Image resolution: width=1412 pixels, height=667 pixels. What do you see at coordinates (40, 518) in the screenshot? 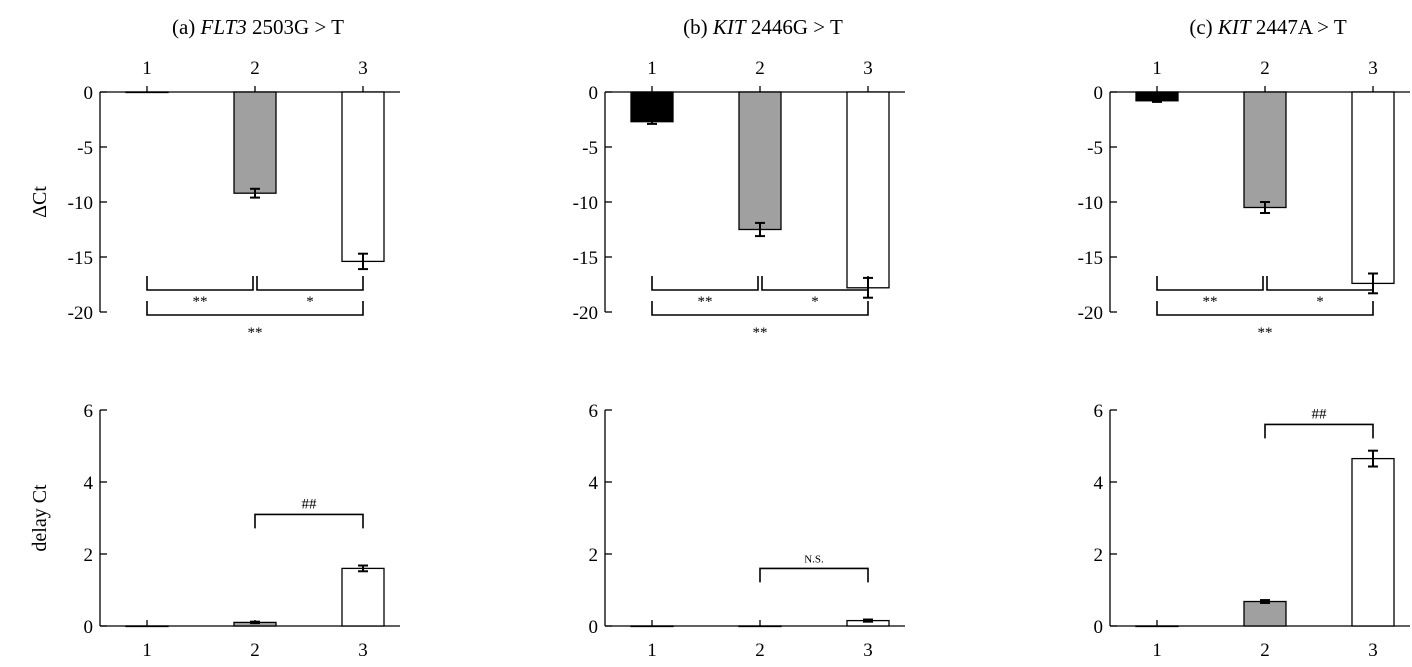
I see `y-axis-label: delay Ct` at bounding box center [40, 518].